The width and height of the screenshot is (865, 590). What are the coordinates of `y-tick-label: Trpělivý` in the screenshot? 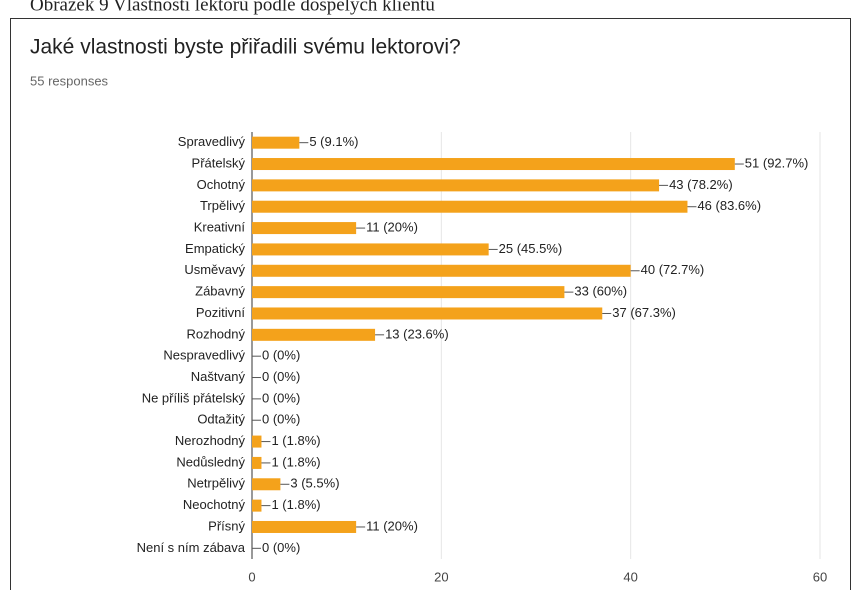 It's located at (223, 205).